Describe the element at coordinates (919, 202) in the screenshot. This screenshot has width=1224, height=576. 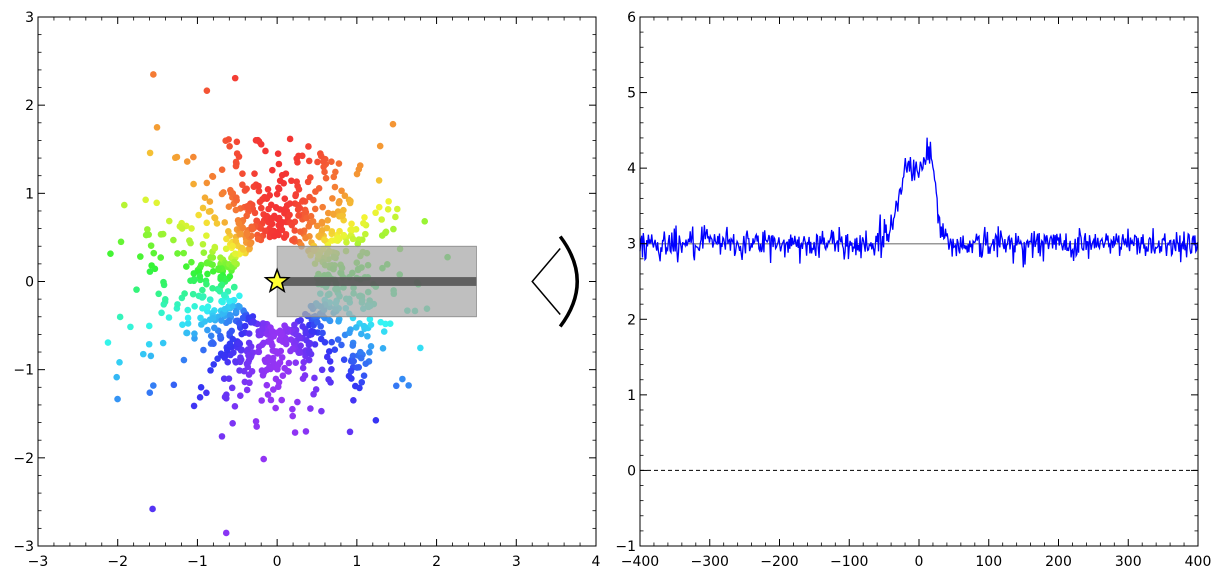
I see `spectrum-line` at that location.